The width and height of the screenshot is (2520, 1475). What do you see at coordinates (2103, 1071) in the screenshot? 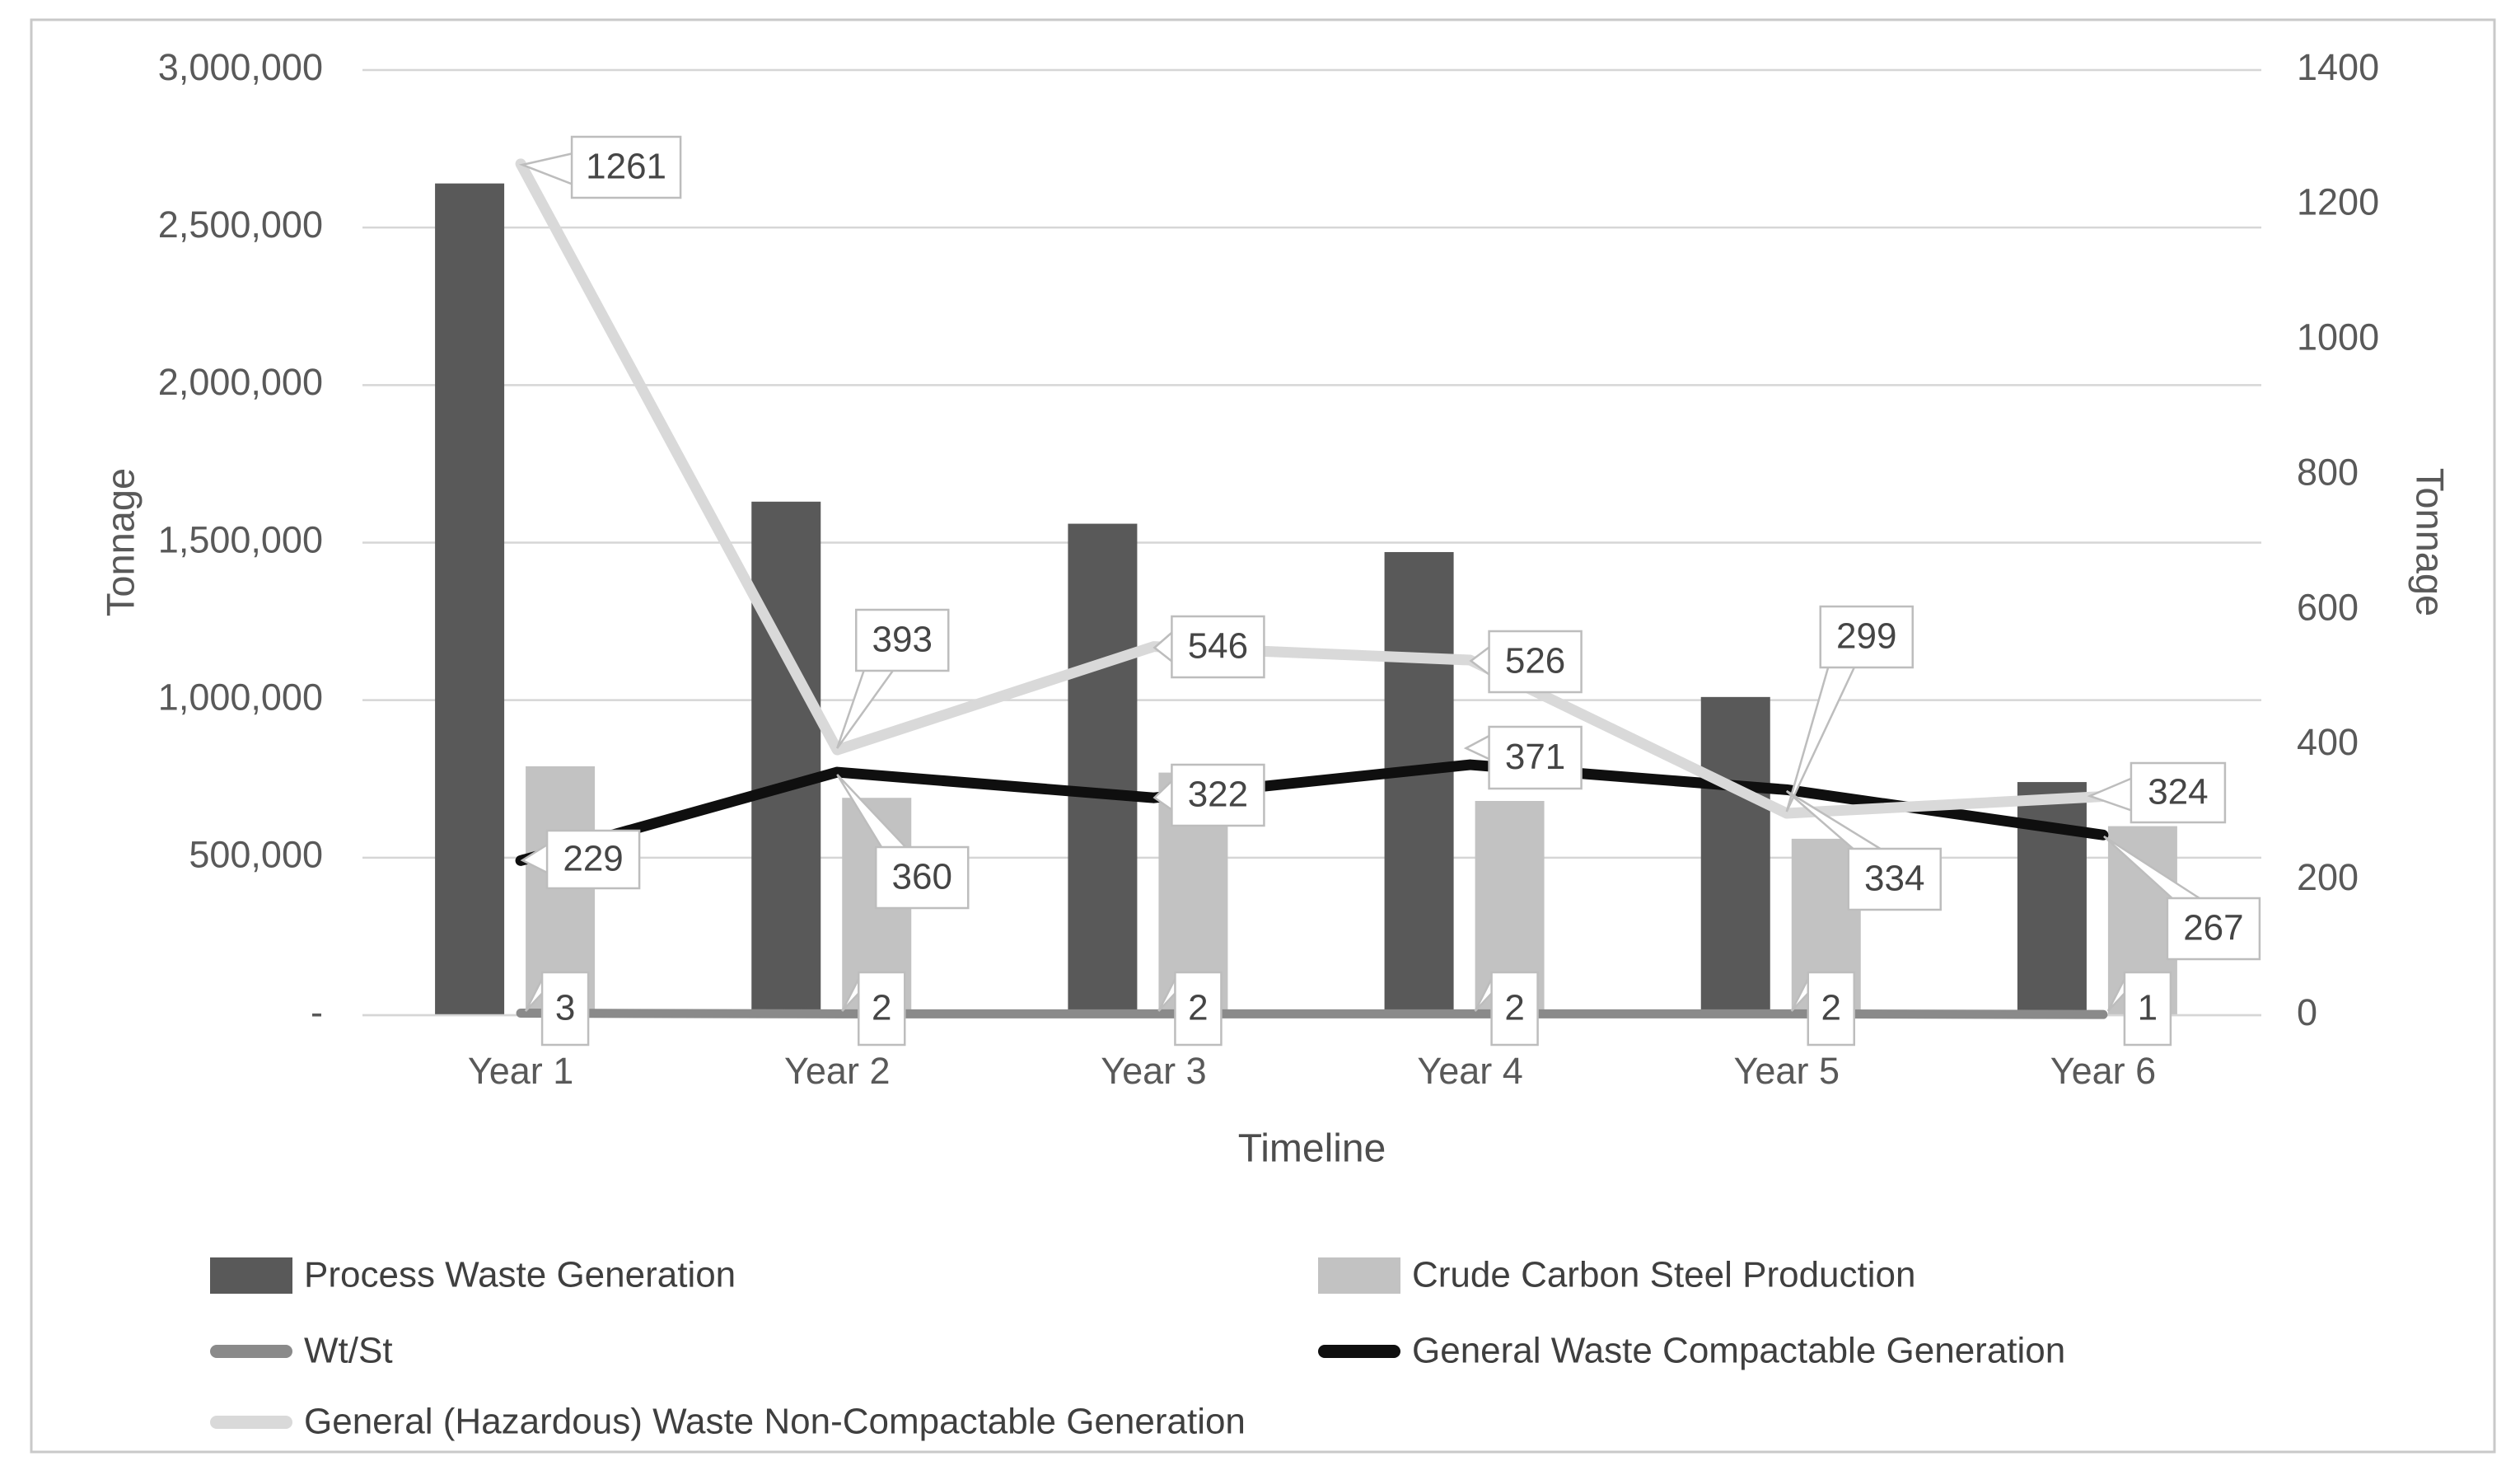
I see `x-axis-category-label: Year 6` at bounding box center [2103, 1071].